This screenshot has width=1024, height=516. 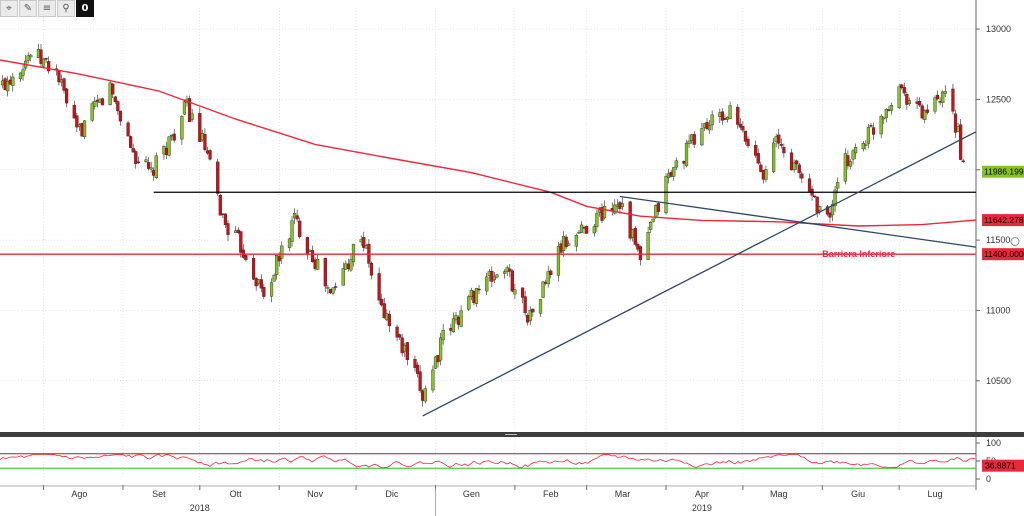 I want to click on year-label: 2018, so click(x=200, y=508).